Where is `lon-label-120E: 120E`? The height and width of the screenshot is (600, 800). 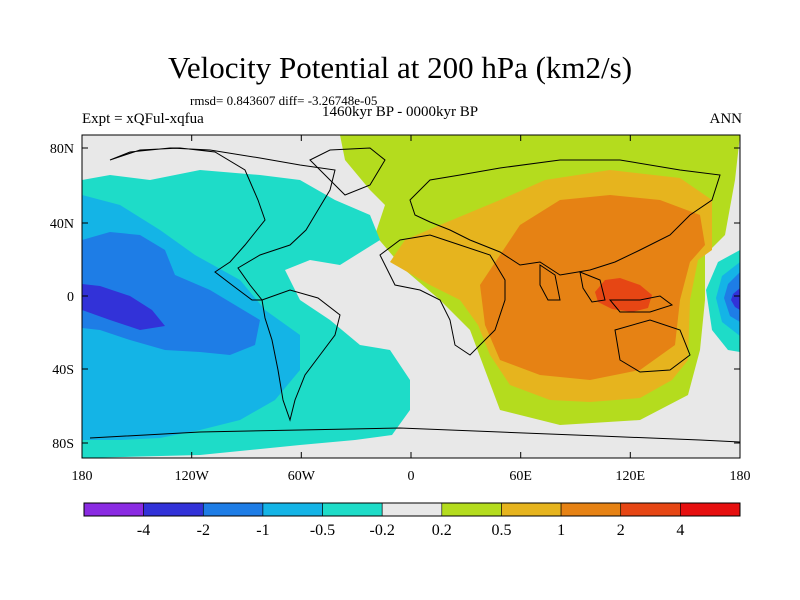 lon-label-120E: 120E is located at coordinates (631, 476).